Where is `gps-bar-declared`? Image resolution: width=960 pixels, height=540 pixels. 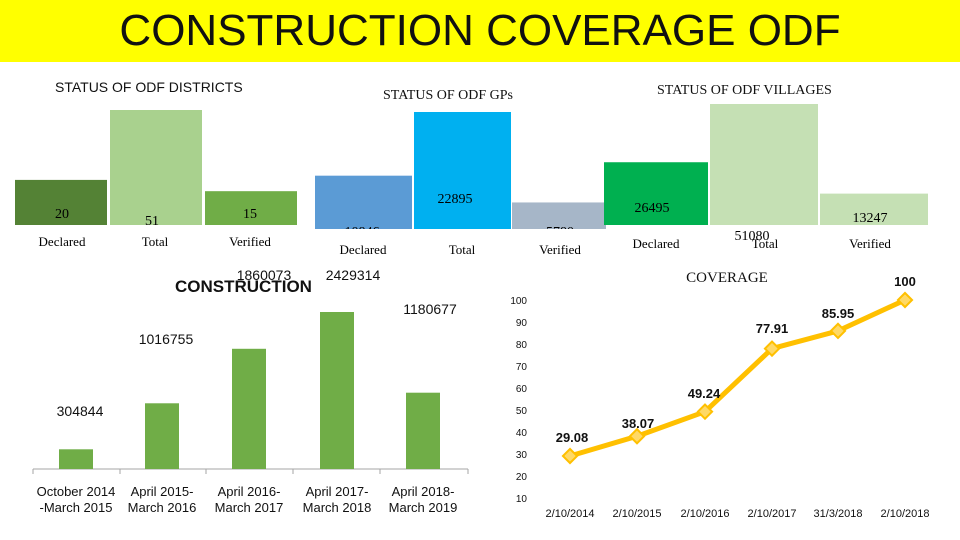
gps-bar-declared is located at coordinates (363, 204).